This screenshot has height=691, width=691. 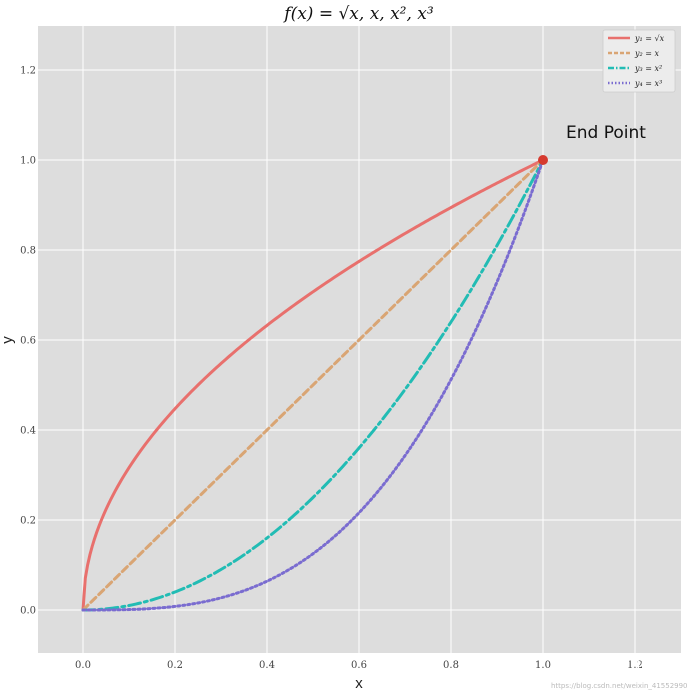 I want to click on legend: y₁ = √x y₂ = x y₃ = x² y₄ = x³, so click(x=639, y=61).